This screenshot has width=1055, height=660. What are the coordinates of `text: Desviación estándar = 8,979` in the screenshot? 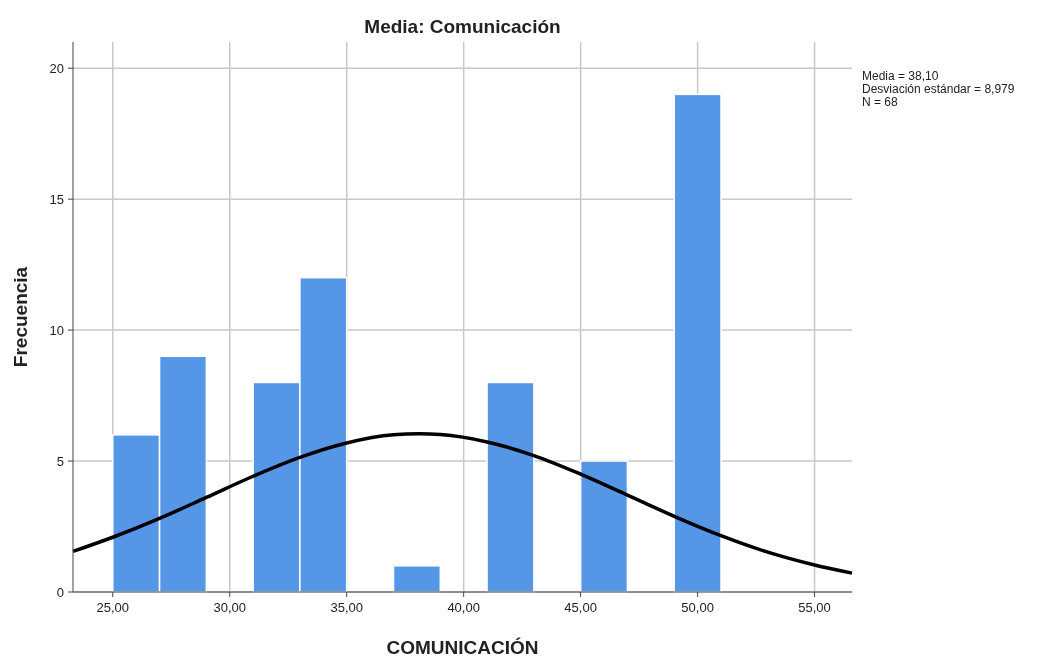 It's located at (938, 89).